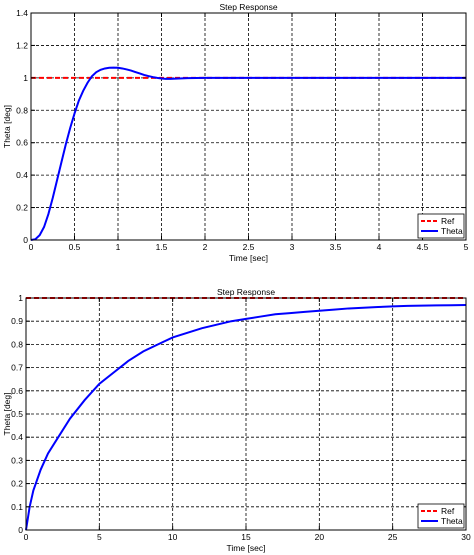 Image resolution: width=474 pixels, height=555 pixels. I want to click on x-tick-label: 4, so click(379, 247).